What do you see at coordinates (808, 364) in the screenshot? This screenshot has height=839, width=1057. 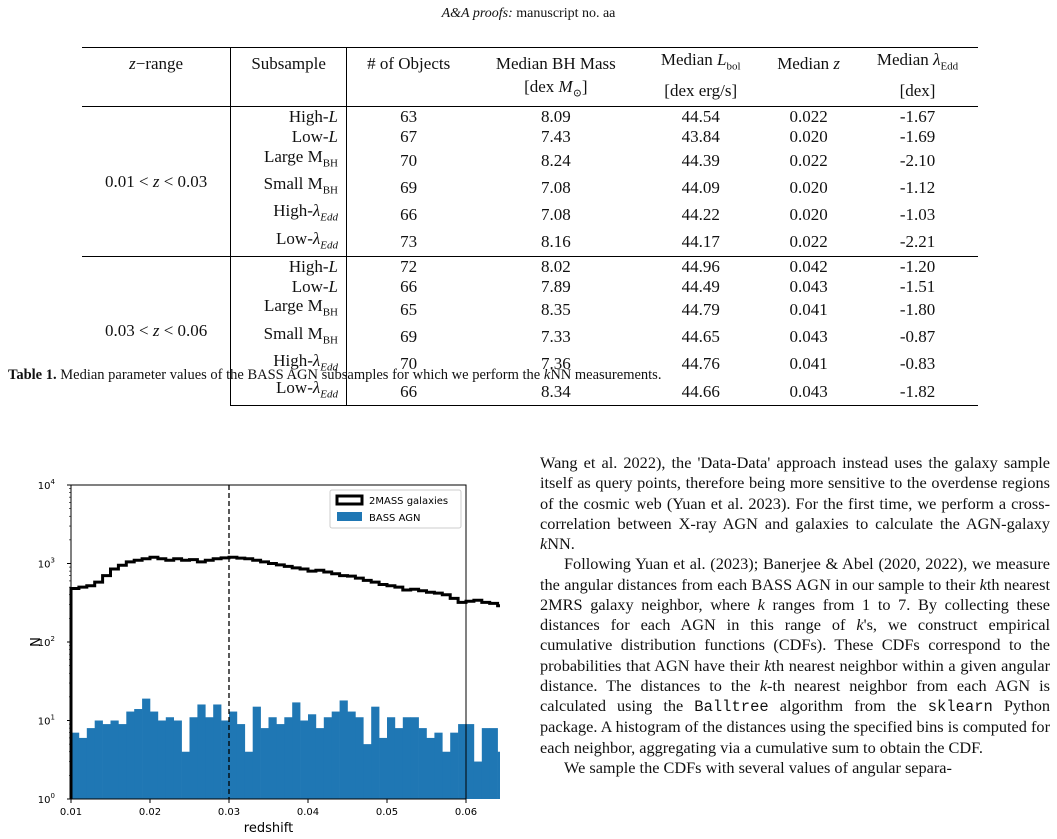 I see `z-cell: 0.041` at bounding box center [808, 364].